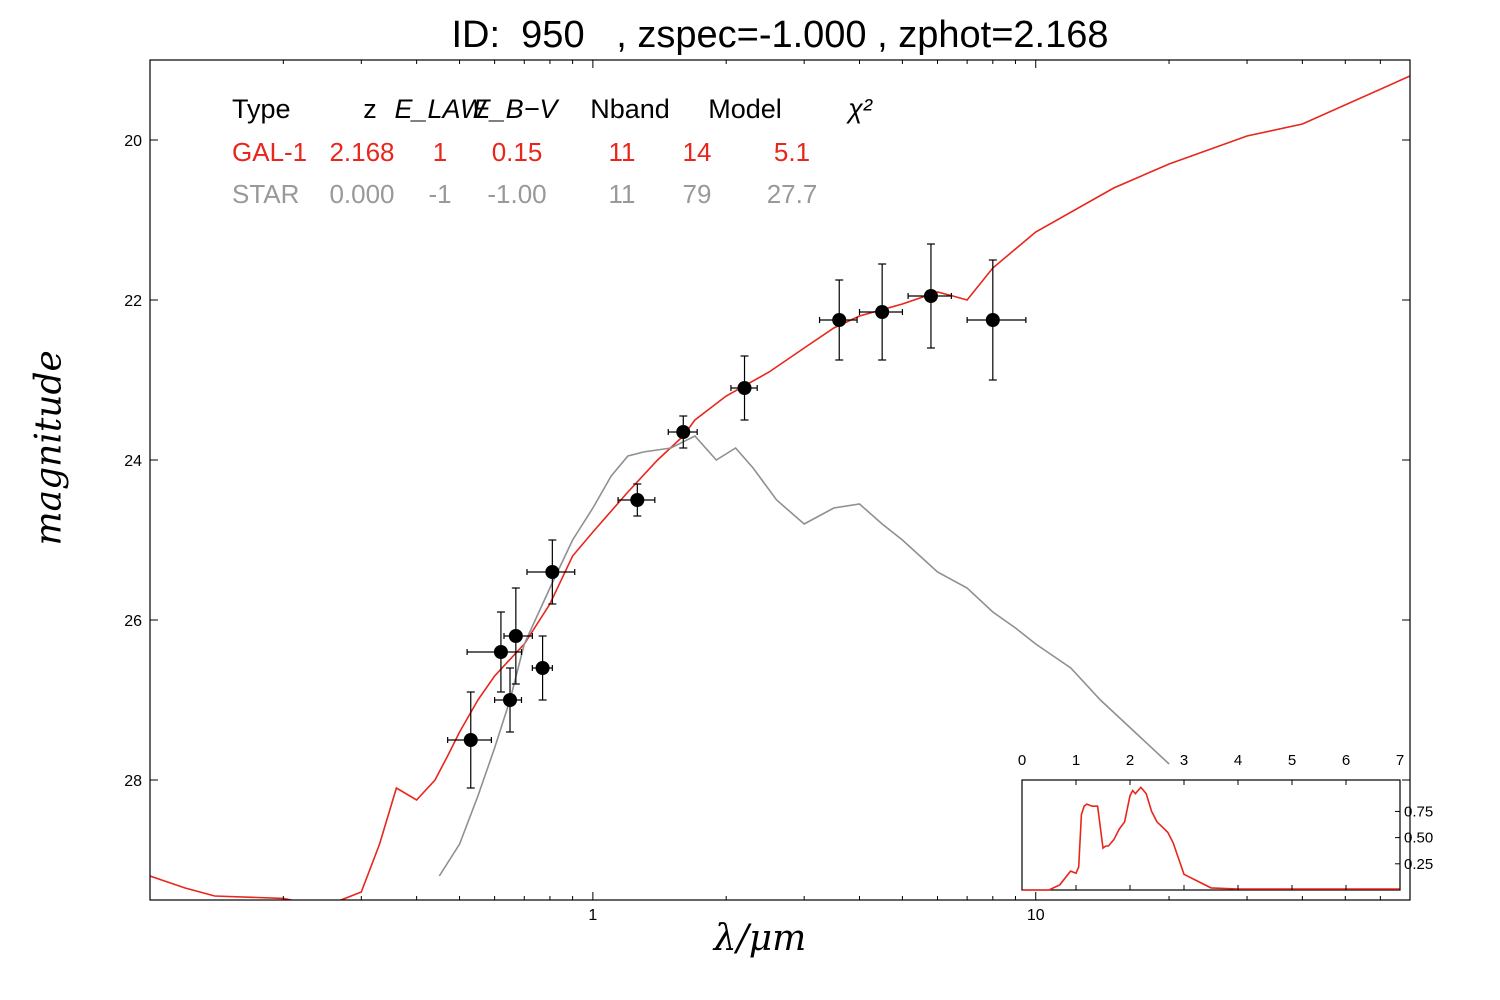 The width and height of the screenshot is (1500, 1000). I want to click on inset-pdz-line, so click(1211, 838).